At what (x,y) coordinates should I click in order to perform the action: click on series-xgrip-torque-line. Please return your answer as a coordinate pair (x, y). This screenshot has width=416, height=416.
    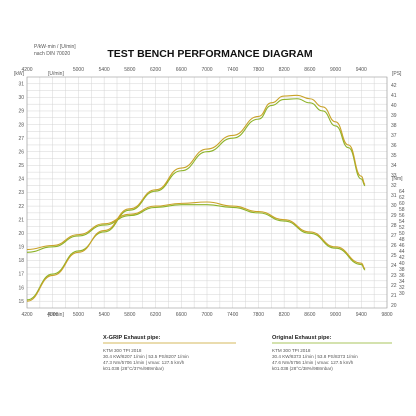
    Looking at the image, I should click on (196, 235).